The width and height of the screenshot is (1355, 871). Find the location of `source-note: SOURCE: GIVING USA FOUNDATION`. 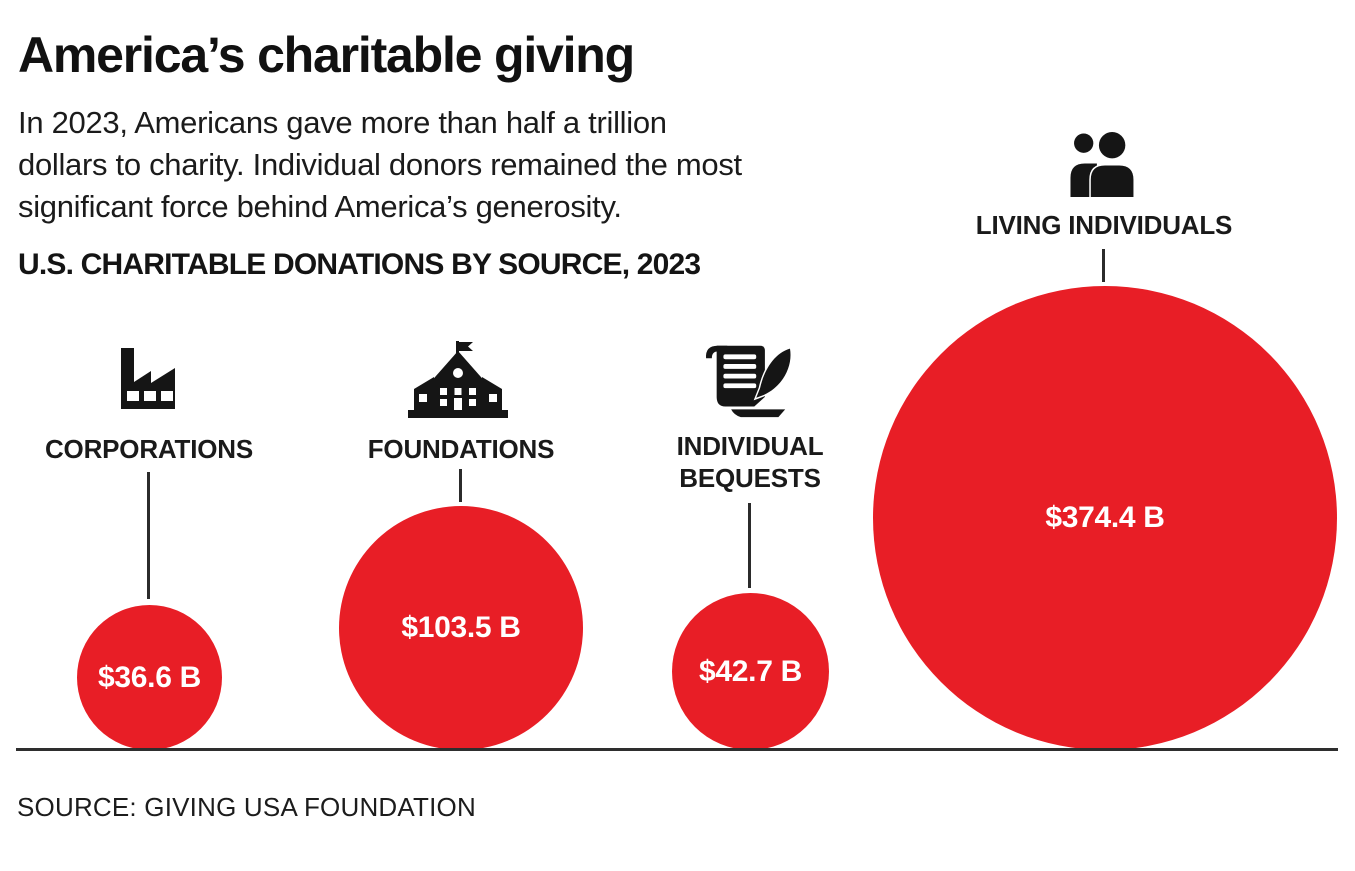

source-note: SOURCE: GIVING USA FOUNDATION is located at coordinates (246, 807).